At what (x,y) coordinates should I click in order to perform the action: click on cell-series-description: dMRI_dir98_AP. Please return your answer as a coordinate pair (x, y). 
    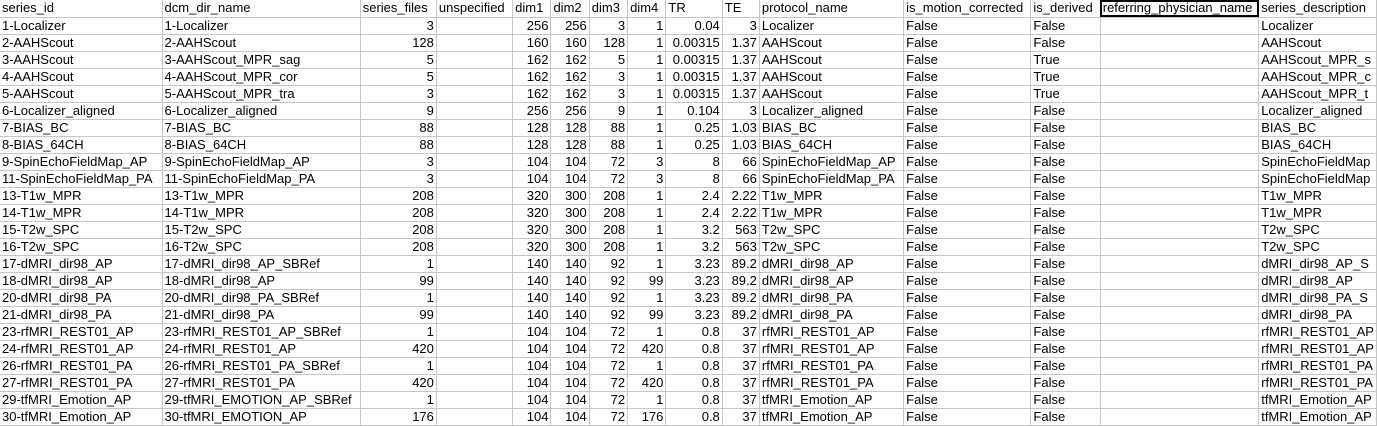
    Looking at the image, I should click on (1317, 281).